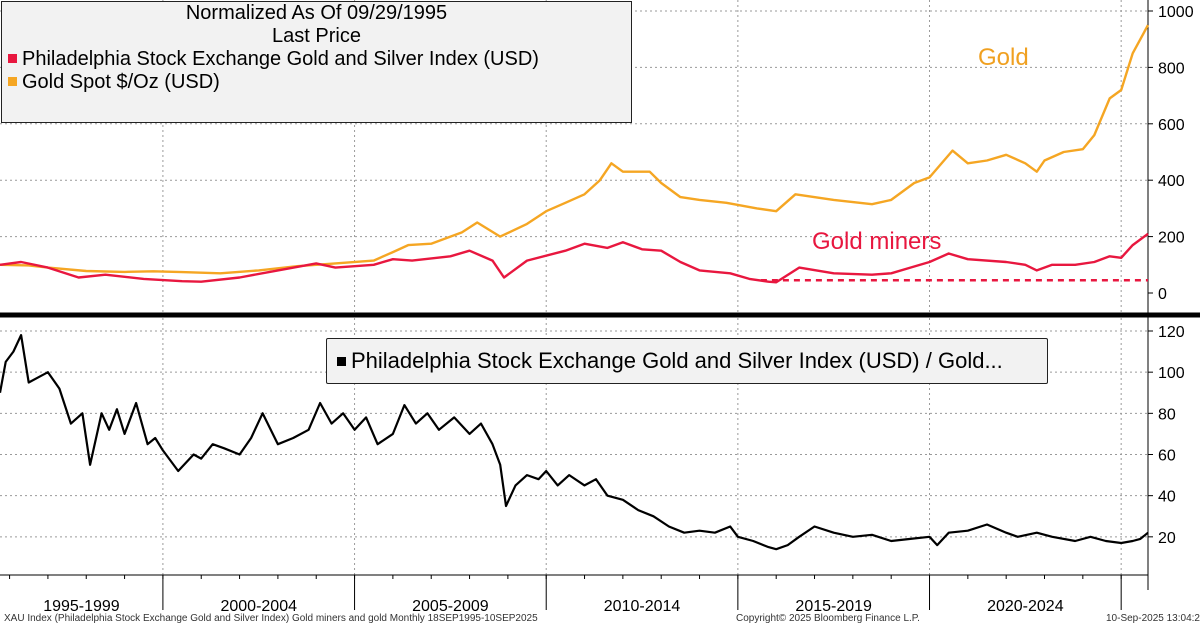 The image size is (1200, 629). Describe the element at coordinates (1167, 414) in the screenshot. I see `y-tick-label: 80` at that location.